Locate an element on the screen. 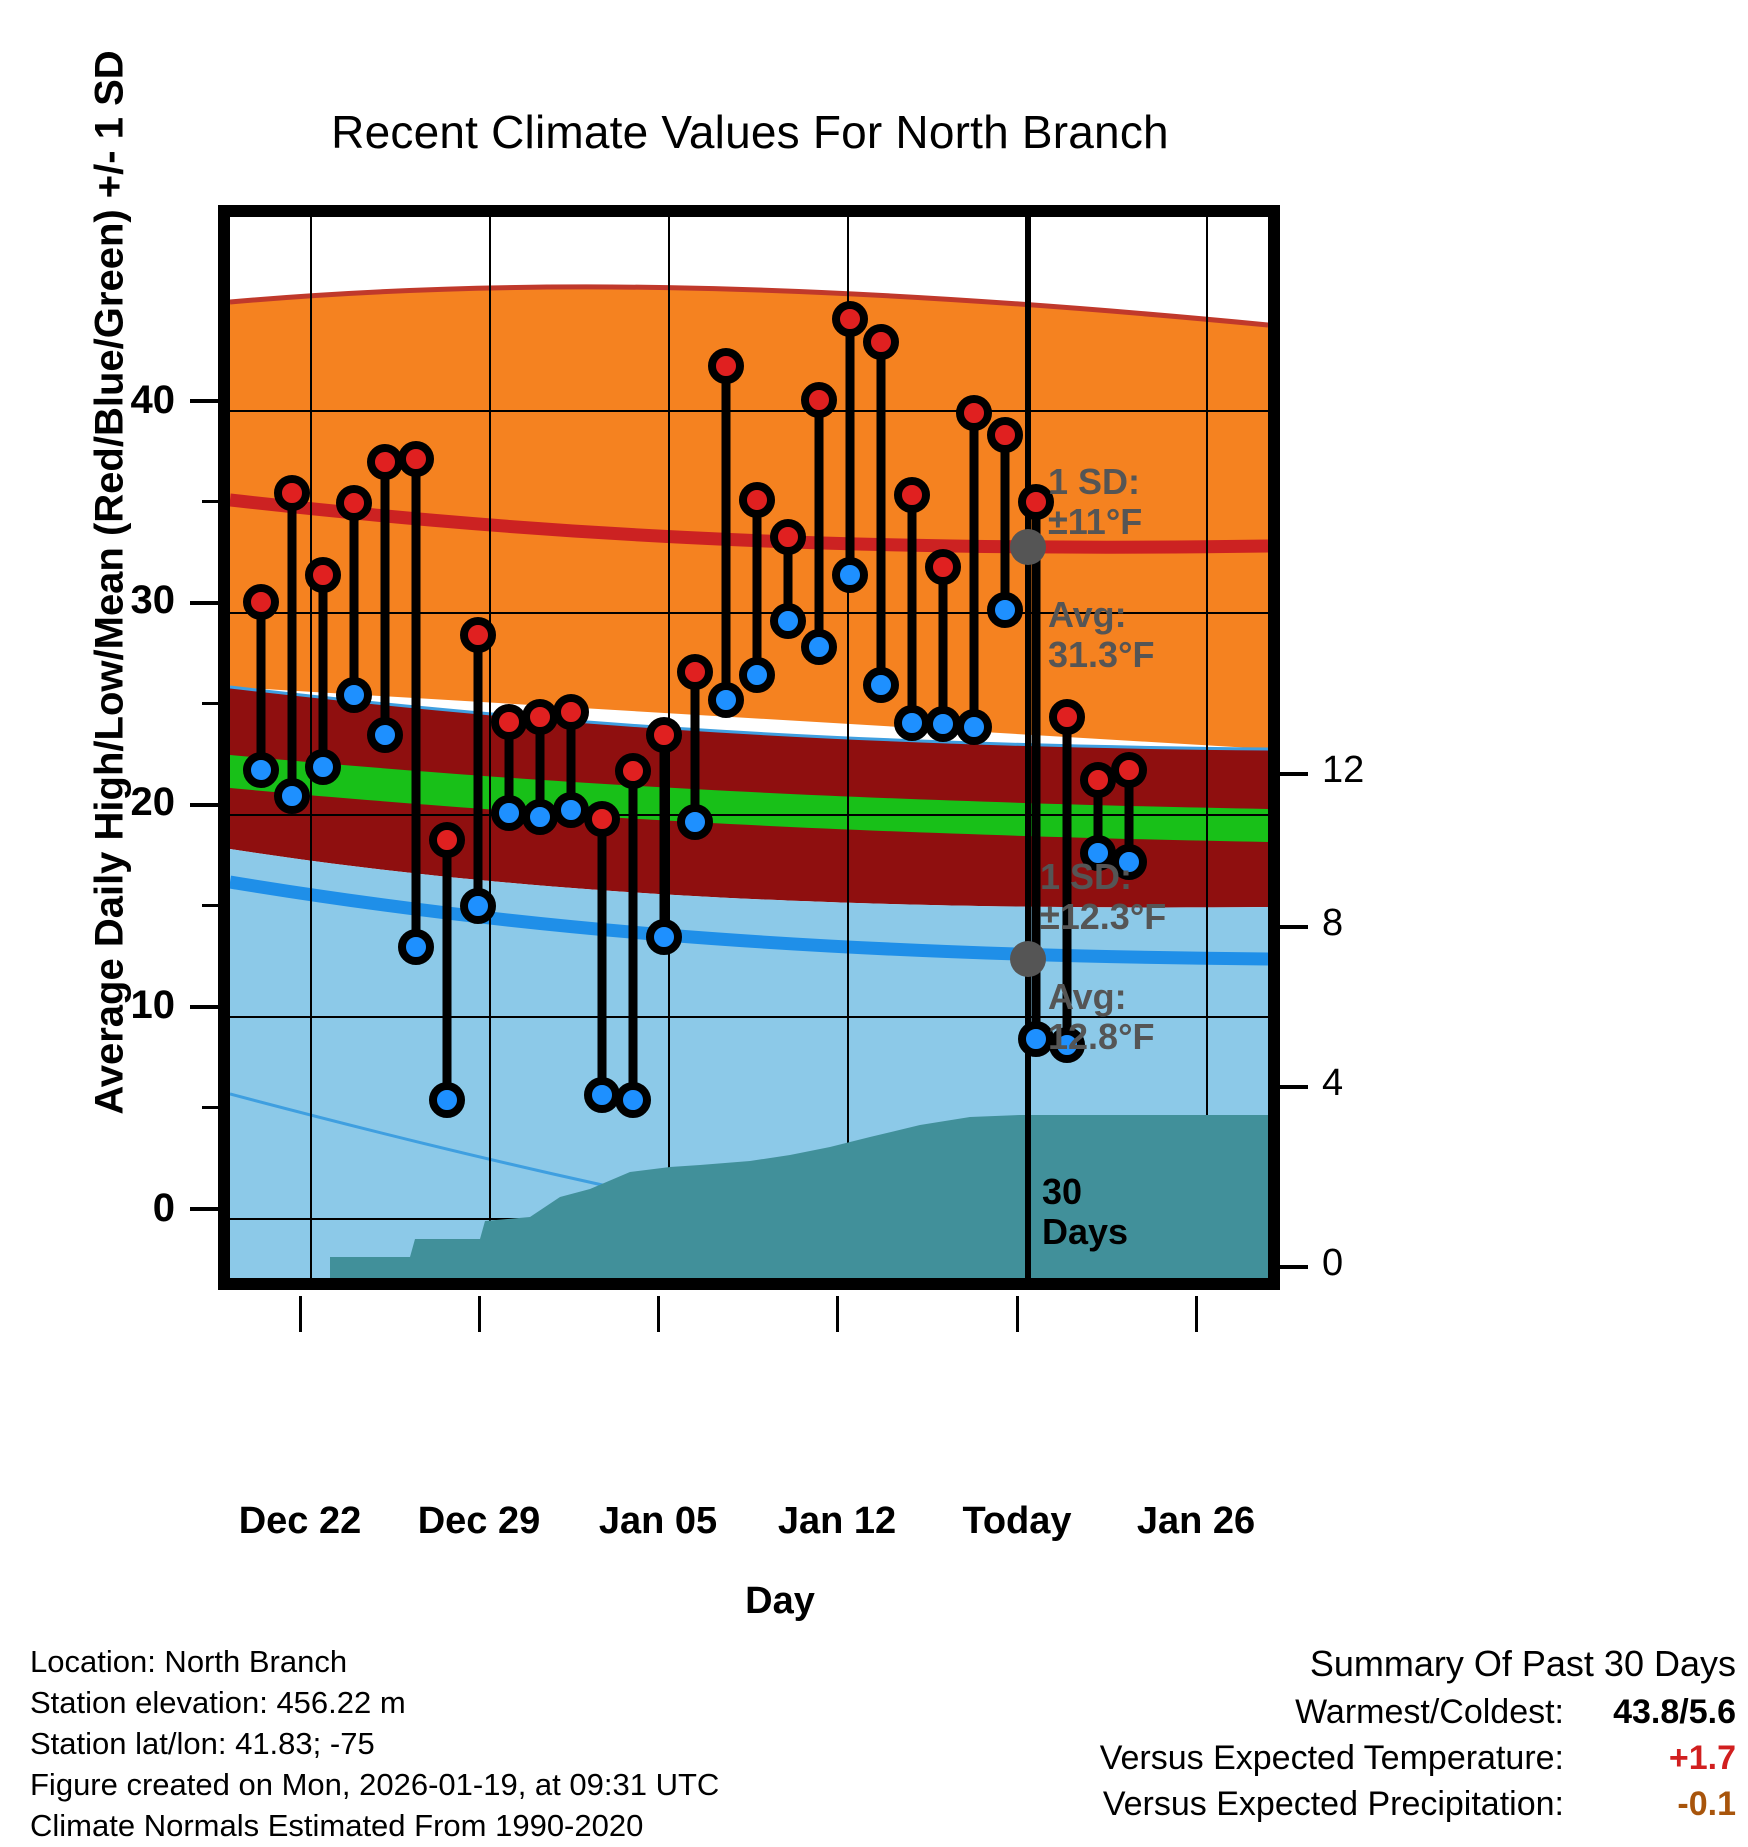  summary-value-precipitation: -0.1 is located at coordinates (1706, 1804).